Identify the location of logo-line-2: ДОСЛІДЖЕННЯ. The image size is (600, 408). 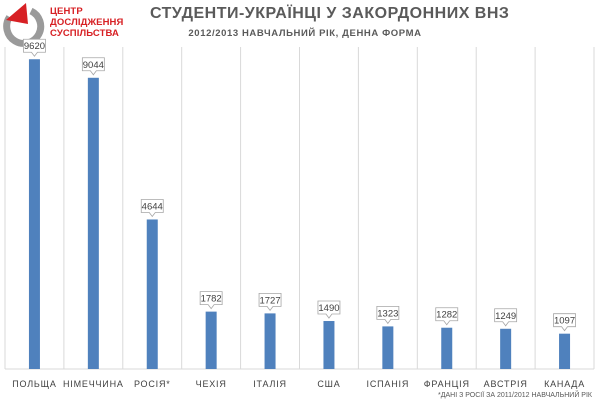
(87, 22).